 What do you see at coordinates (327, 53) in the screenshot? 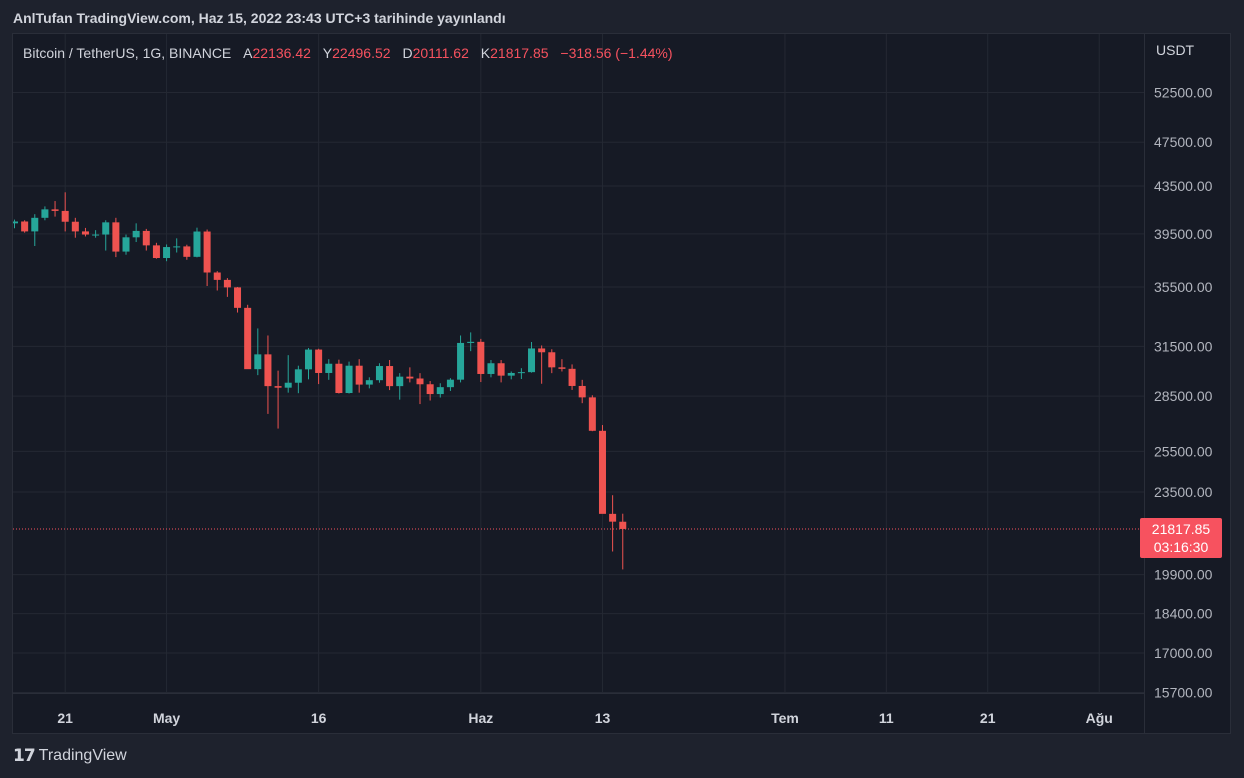
I see `high-label: Y` at bounding box center [327, 53].